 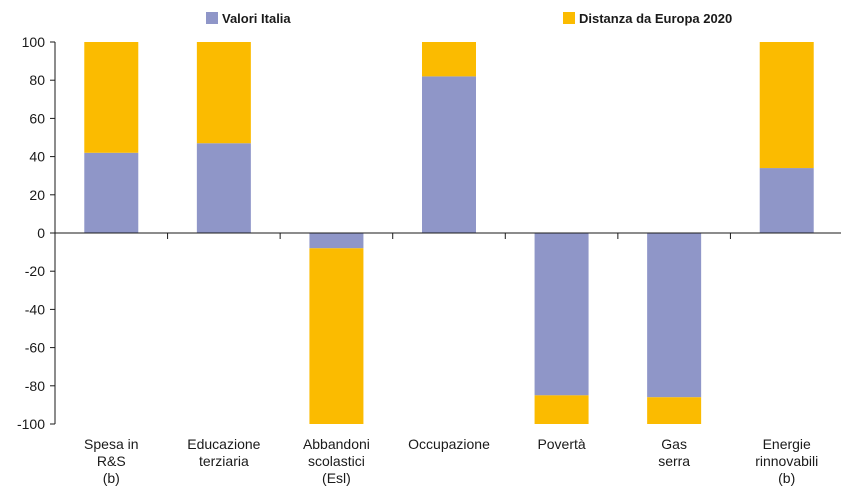 What do you see at coordinates (256, 18) in the screenshot?
I see `legend-label-valori-italia: Valori Italia` at bounding box center [256, 18].